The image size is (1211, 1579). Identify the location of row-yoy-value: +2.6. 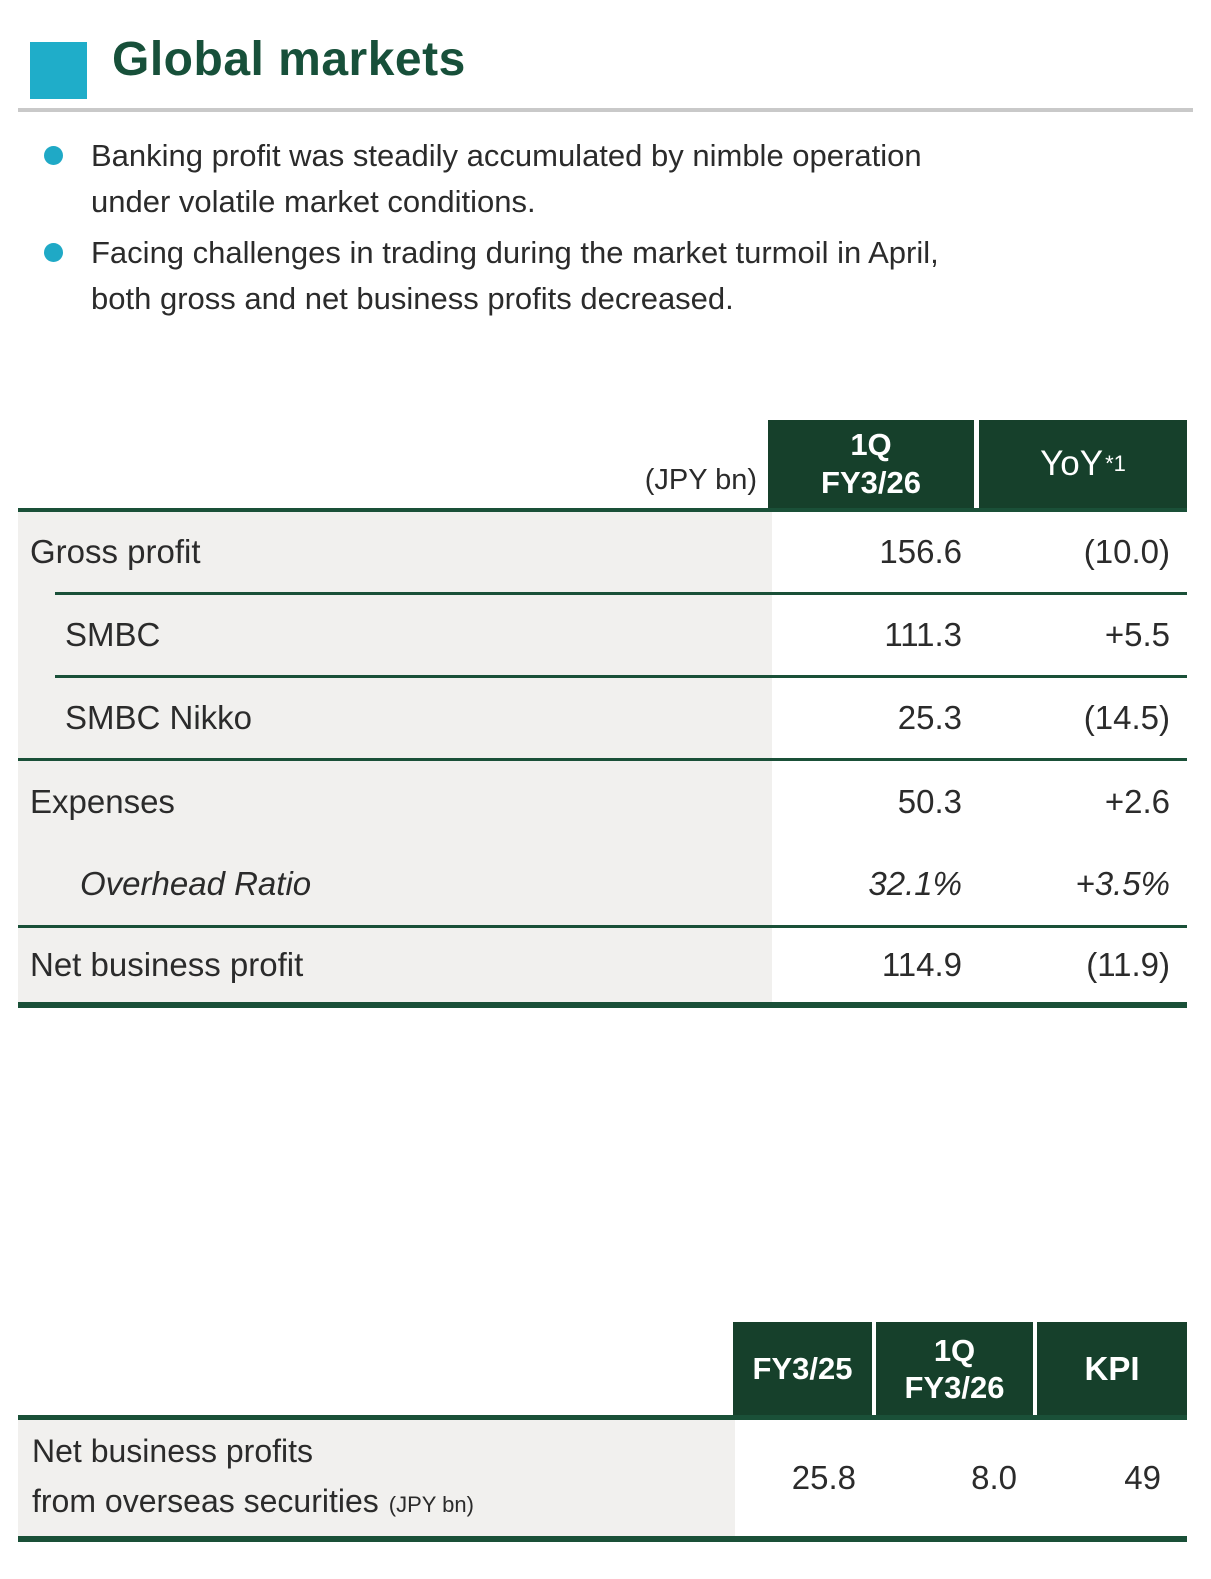
(1137, 801).